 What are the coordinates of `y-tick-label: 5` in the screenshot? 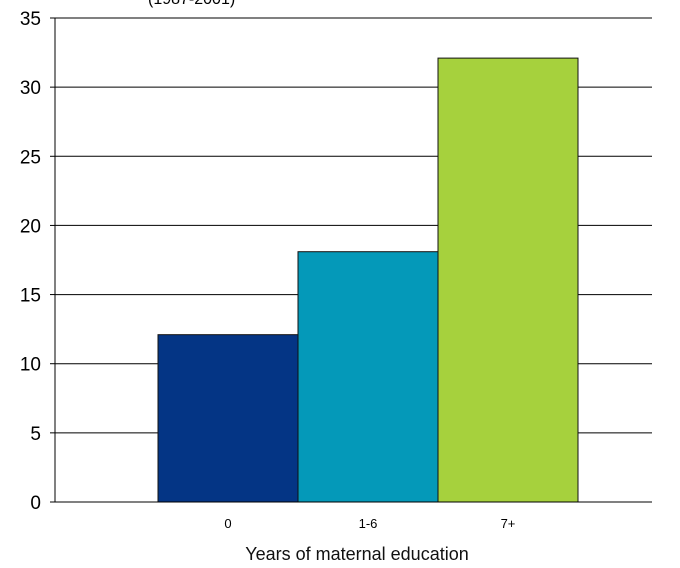 It's located at (35, 434).